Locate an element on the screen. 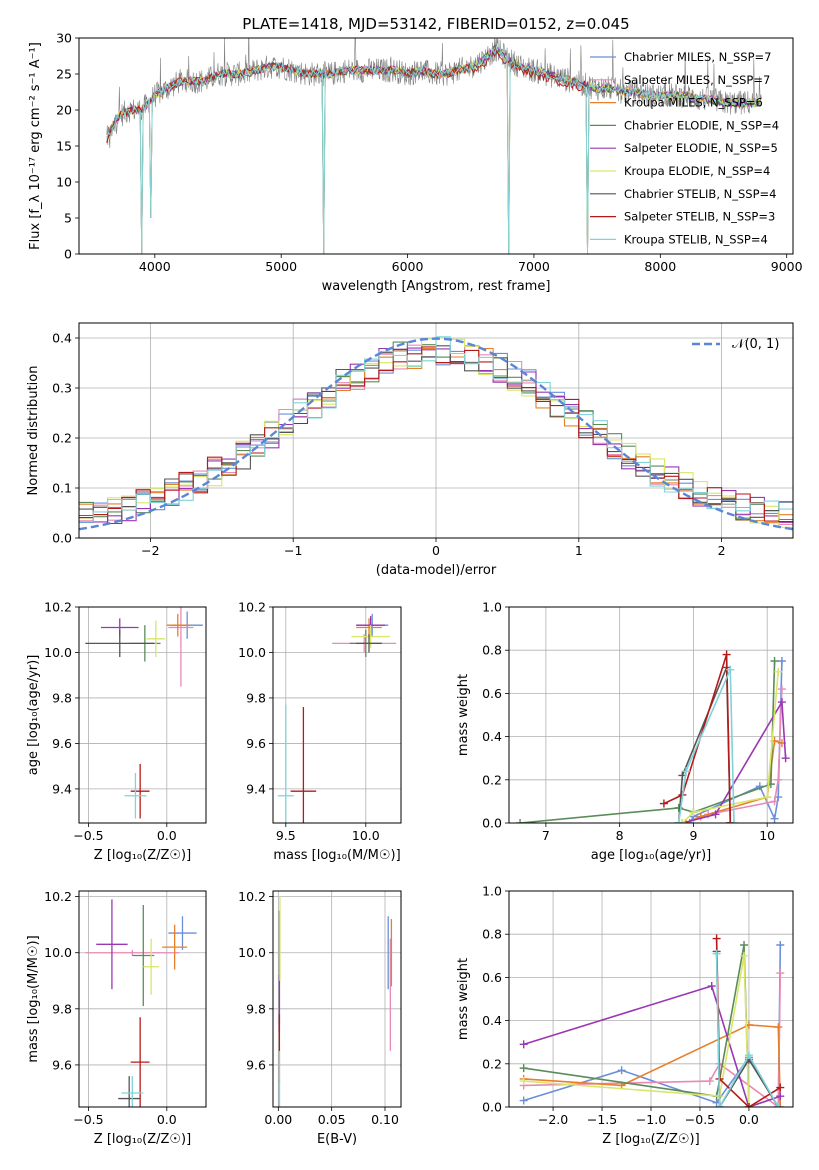 The width and height of the screenshot is (819, 1170). mass-vs-Z-points is located at coordinates (141, 1003).